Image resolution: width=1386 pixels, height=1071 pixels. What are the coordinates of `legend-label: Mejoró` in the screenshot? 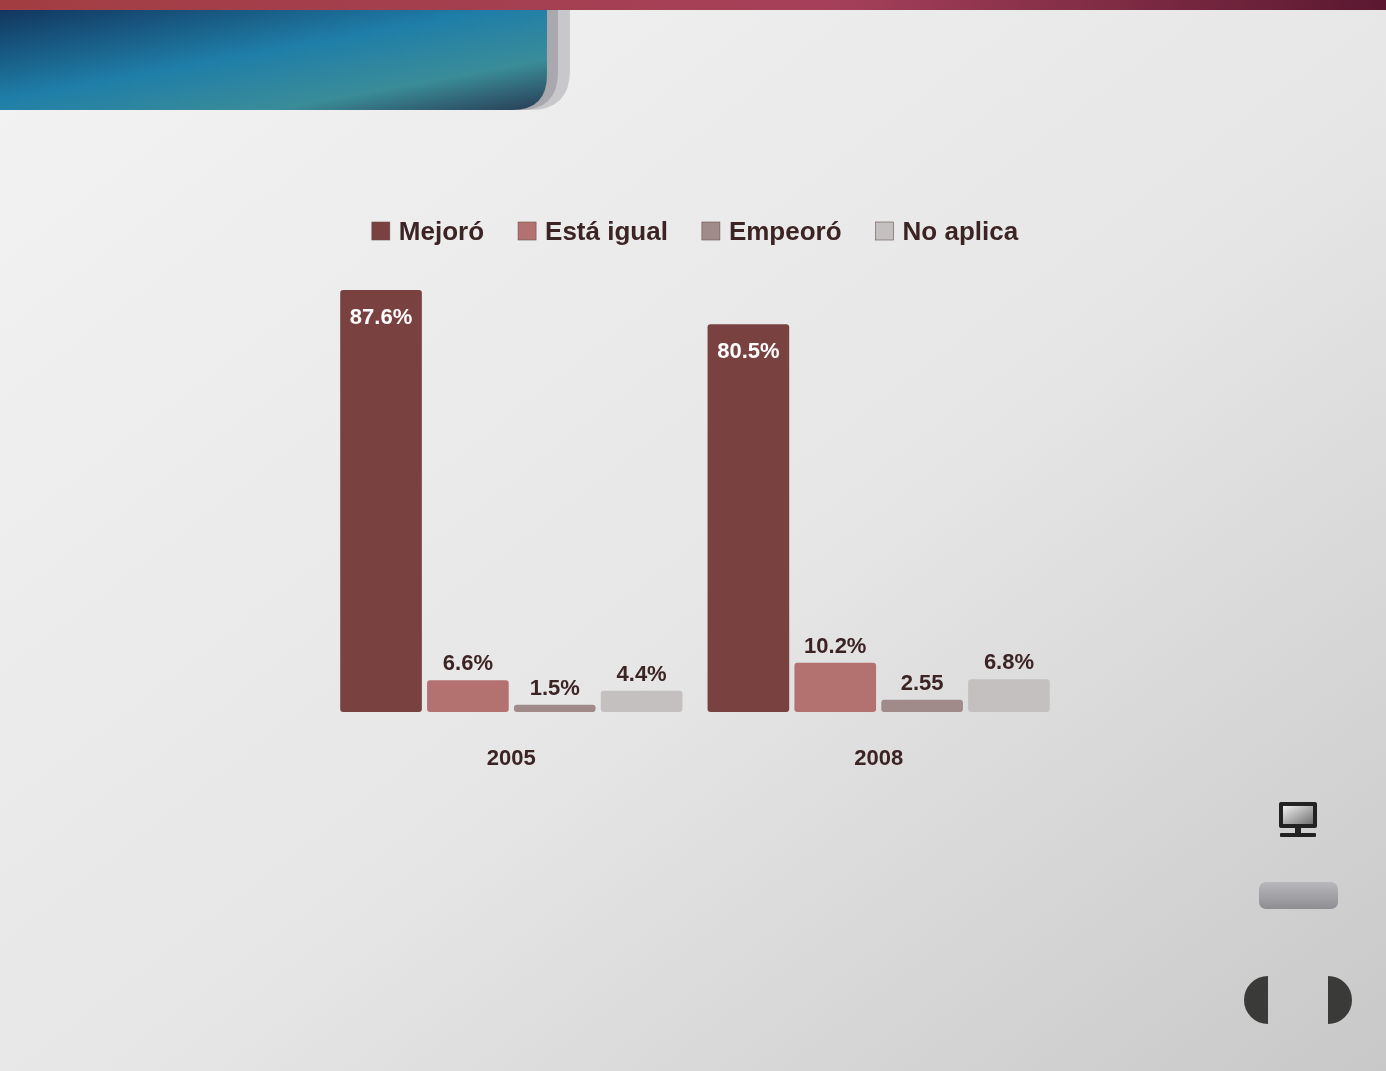 It's located at (441, 231).